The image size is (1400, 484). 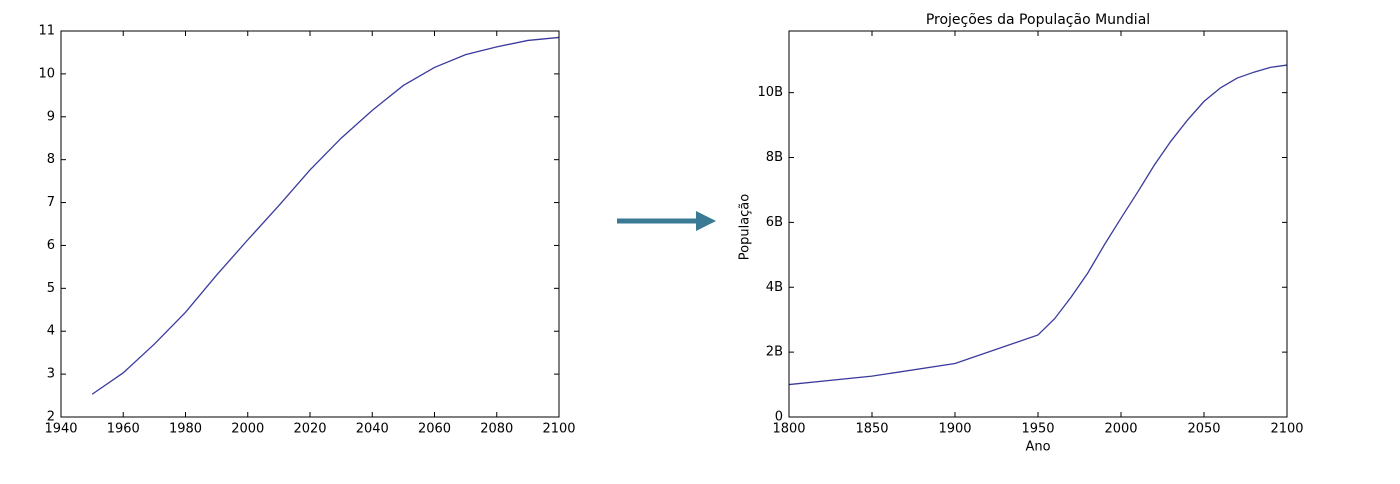 I want to click on y-tick-label: 6B, so click(x=774, y=222).